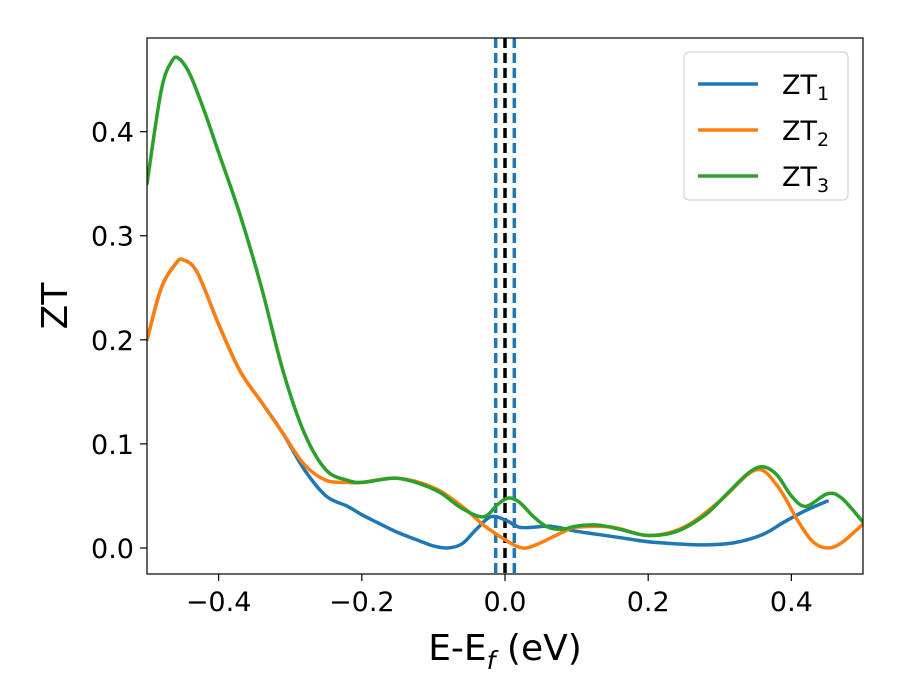  What do you see at coordinates (362, 602) in the screenshot?
I see `x-tick-label: −0.2` at bounding box center [362, 602].